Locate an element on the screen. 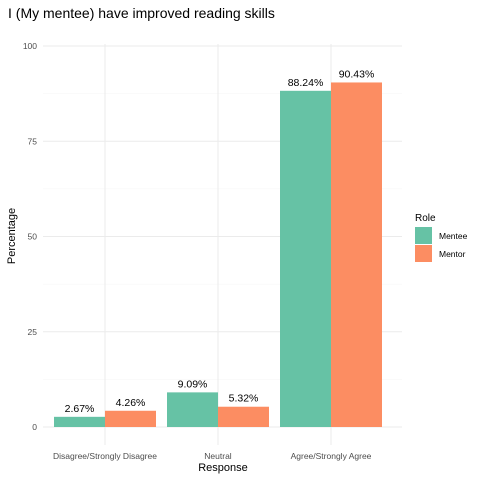 This screenshot has height=480, width=480. legend-title: Role is located at coordinates (425, 218).